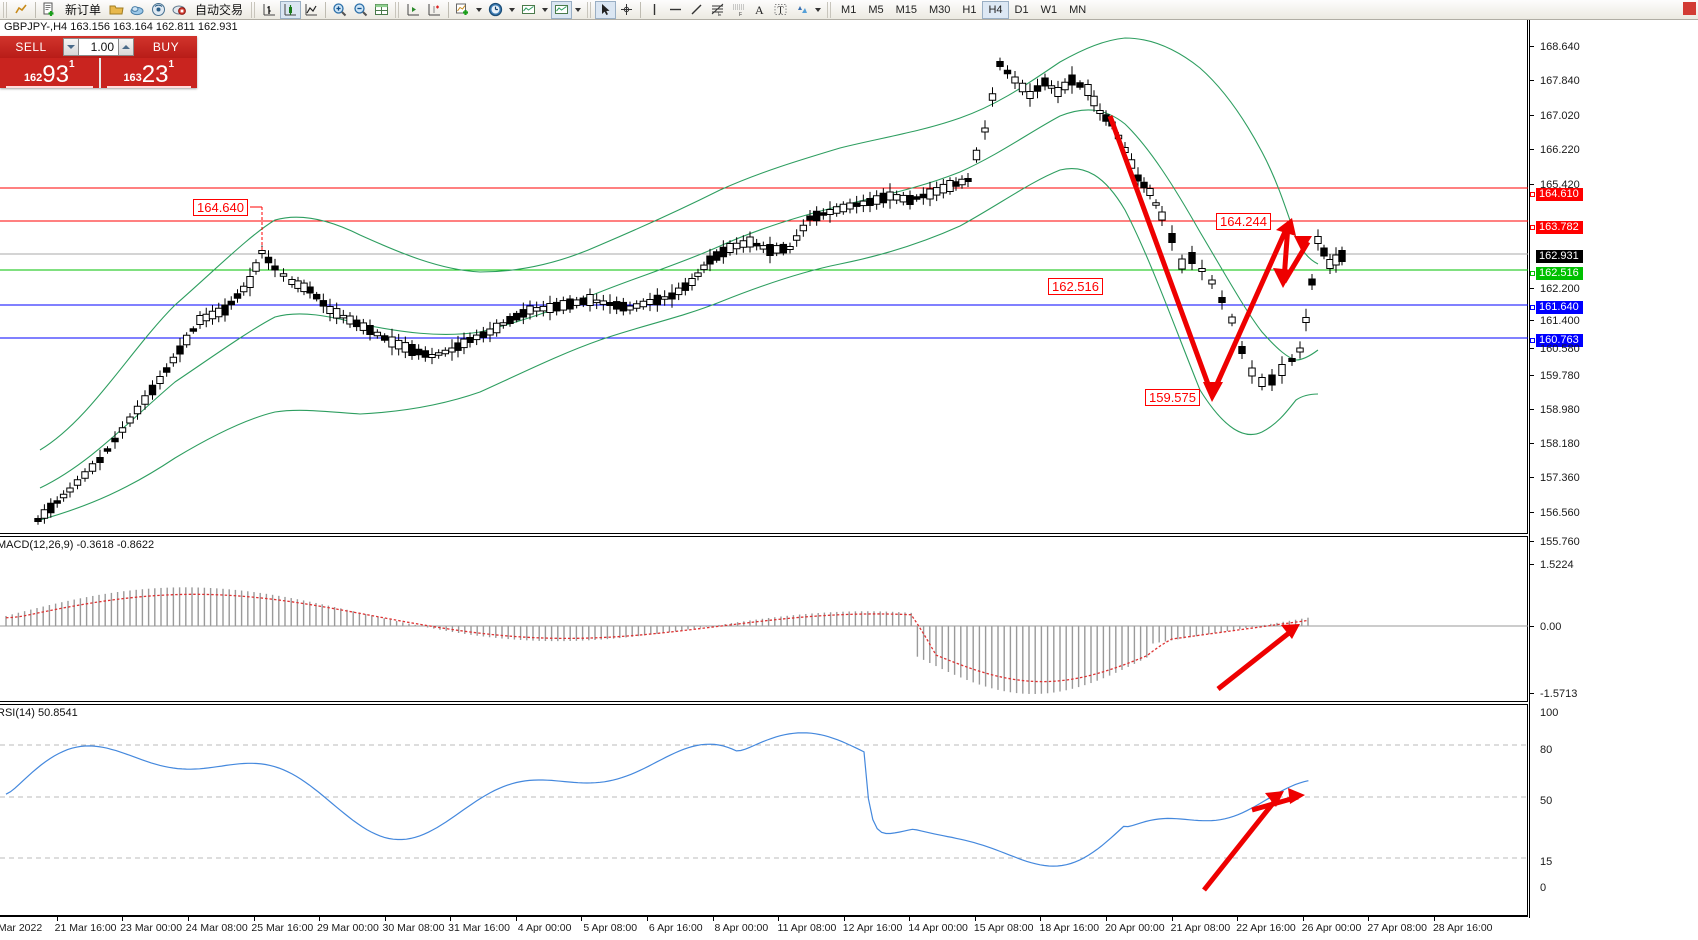  I want to click on price-axis-label: 157.360, so click(1560, 478).